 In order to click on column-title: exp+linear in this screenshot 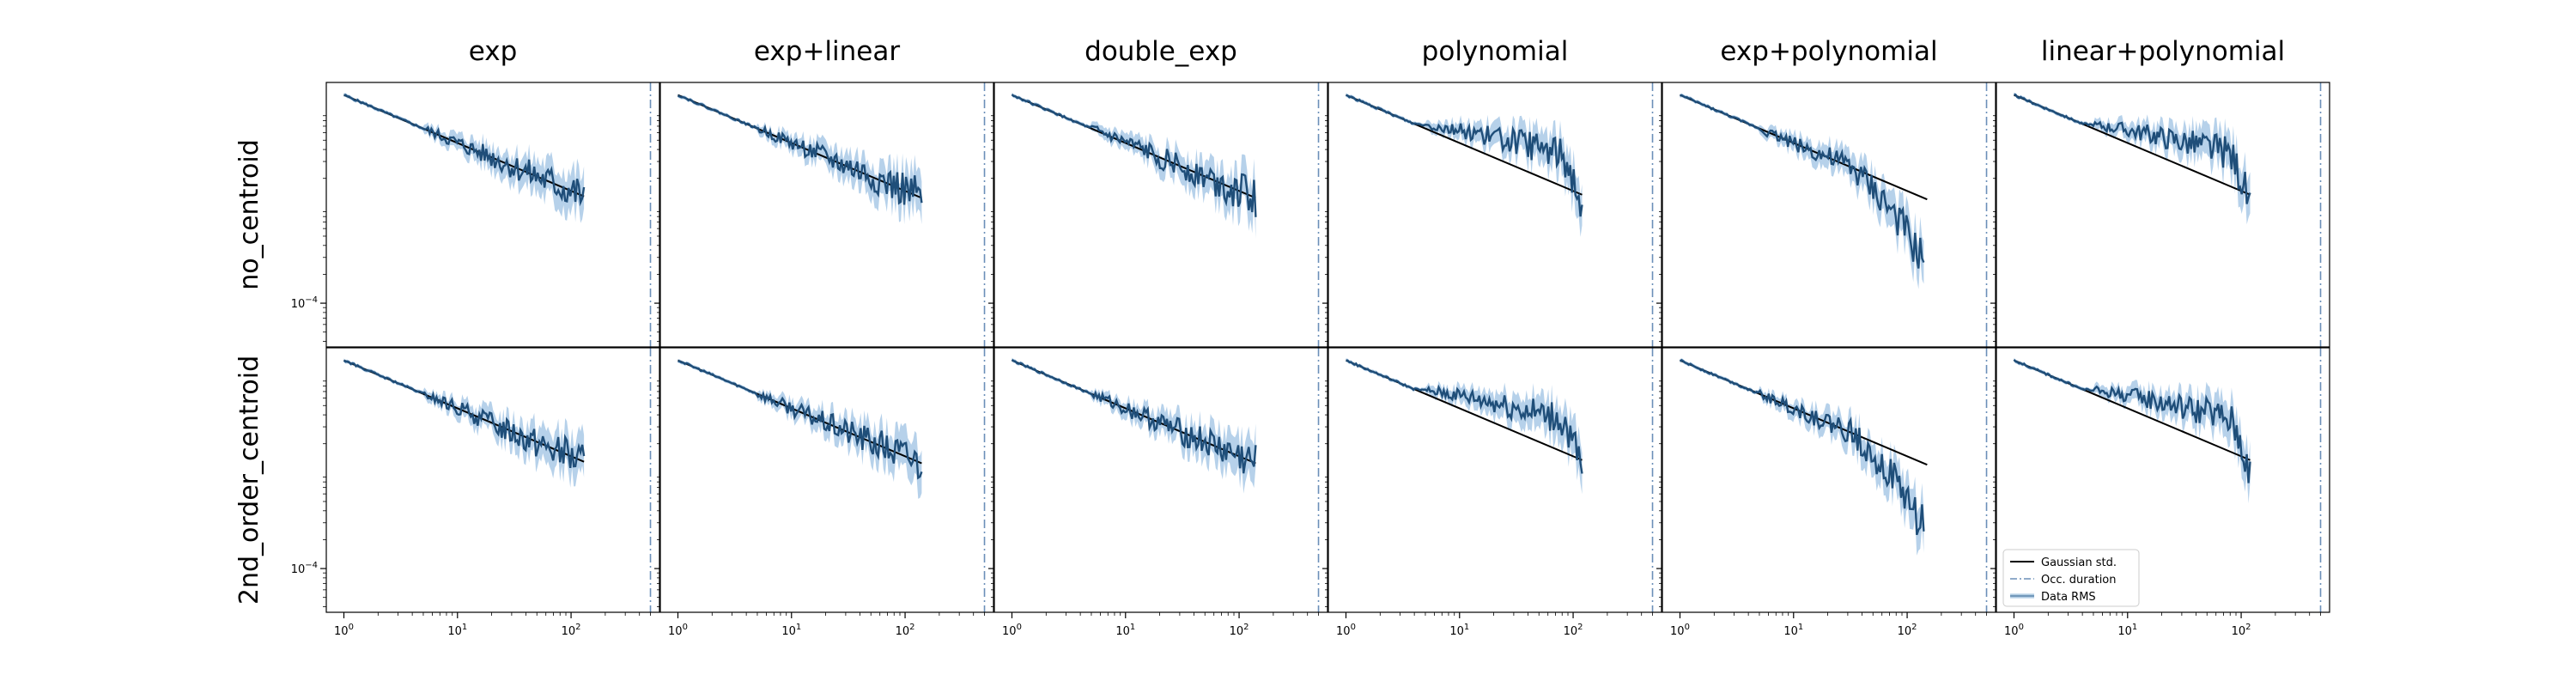, I will do `click(827, 51)`.